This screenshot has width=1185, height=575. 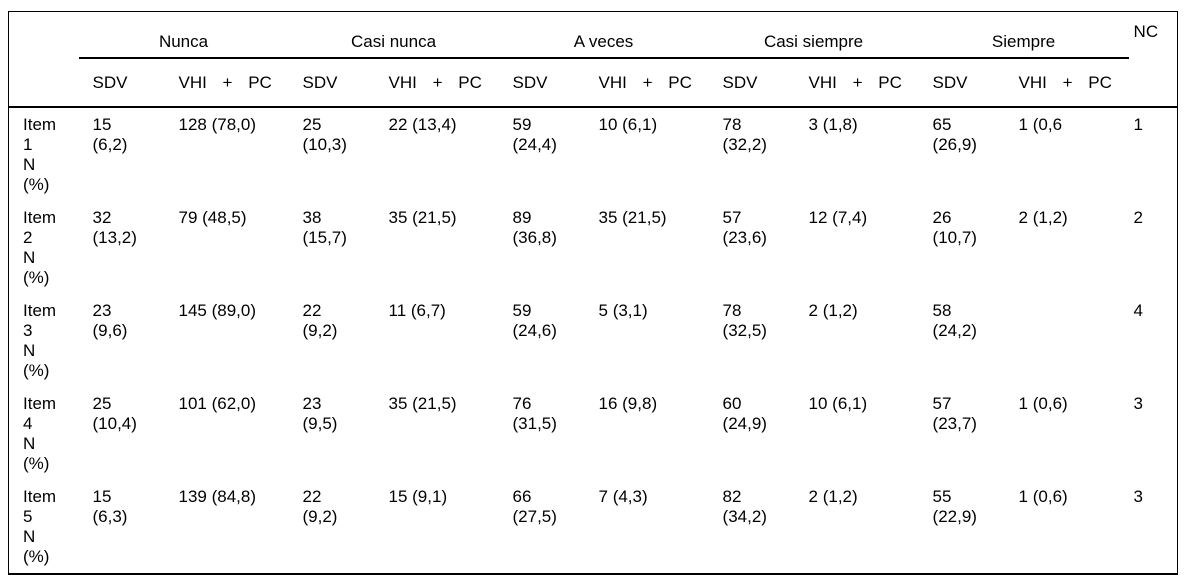 What do you see at coordinates (961, 83) in the screenshot?
I see `subheader-sdv-siempre: SDV` at bounding box center [961, 83].